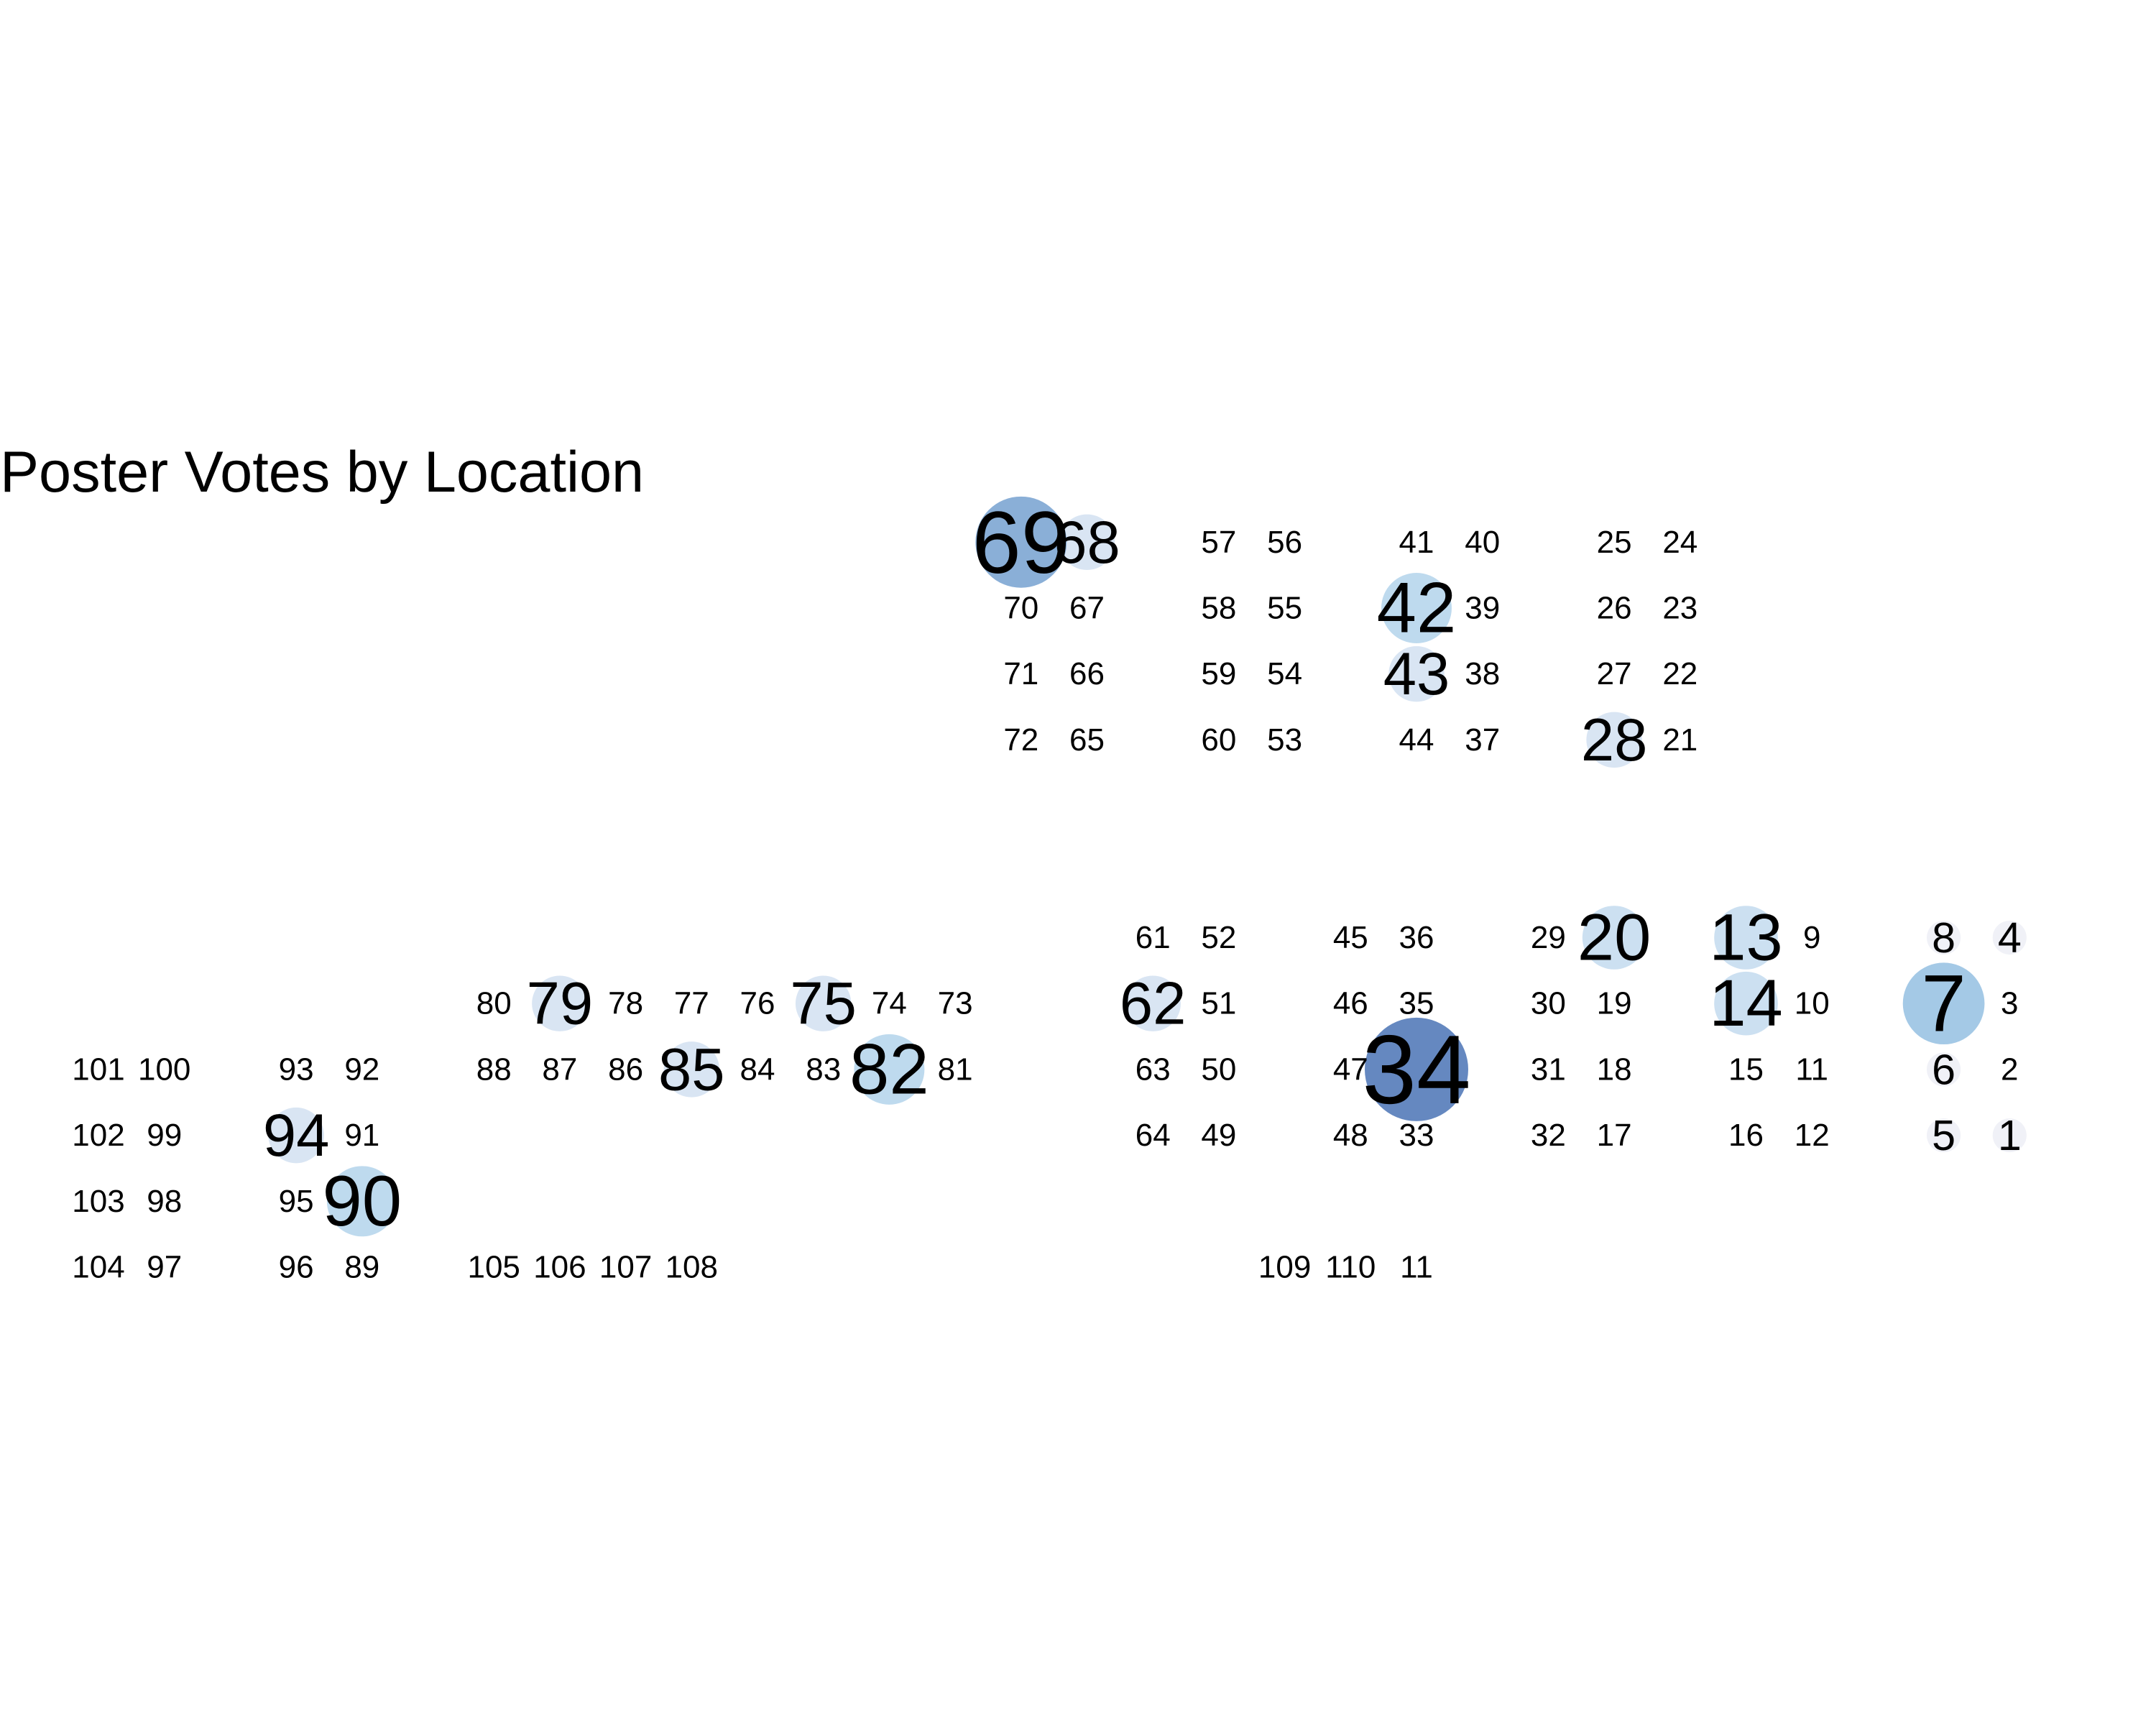 This screenshot has width=2156, height=1725. Describe the element at coordinates (1021, 608) in the screenshot. I see `poster-label-70: 70` at that location.